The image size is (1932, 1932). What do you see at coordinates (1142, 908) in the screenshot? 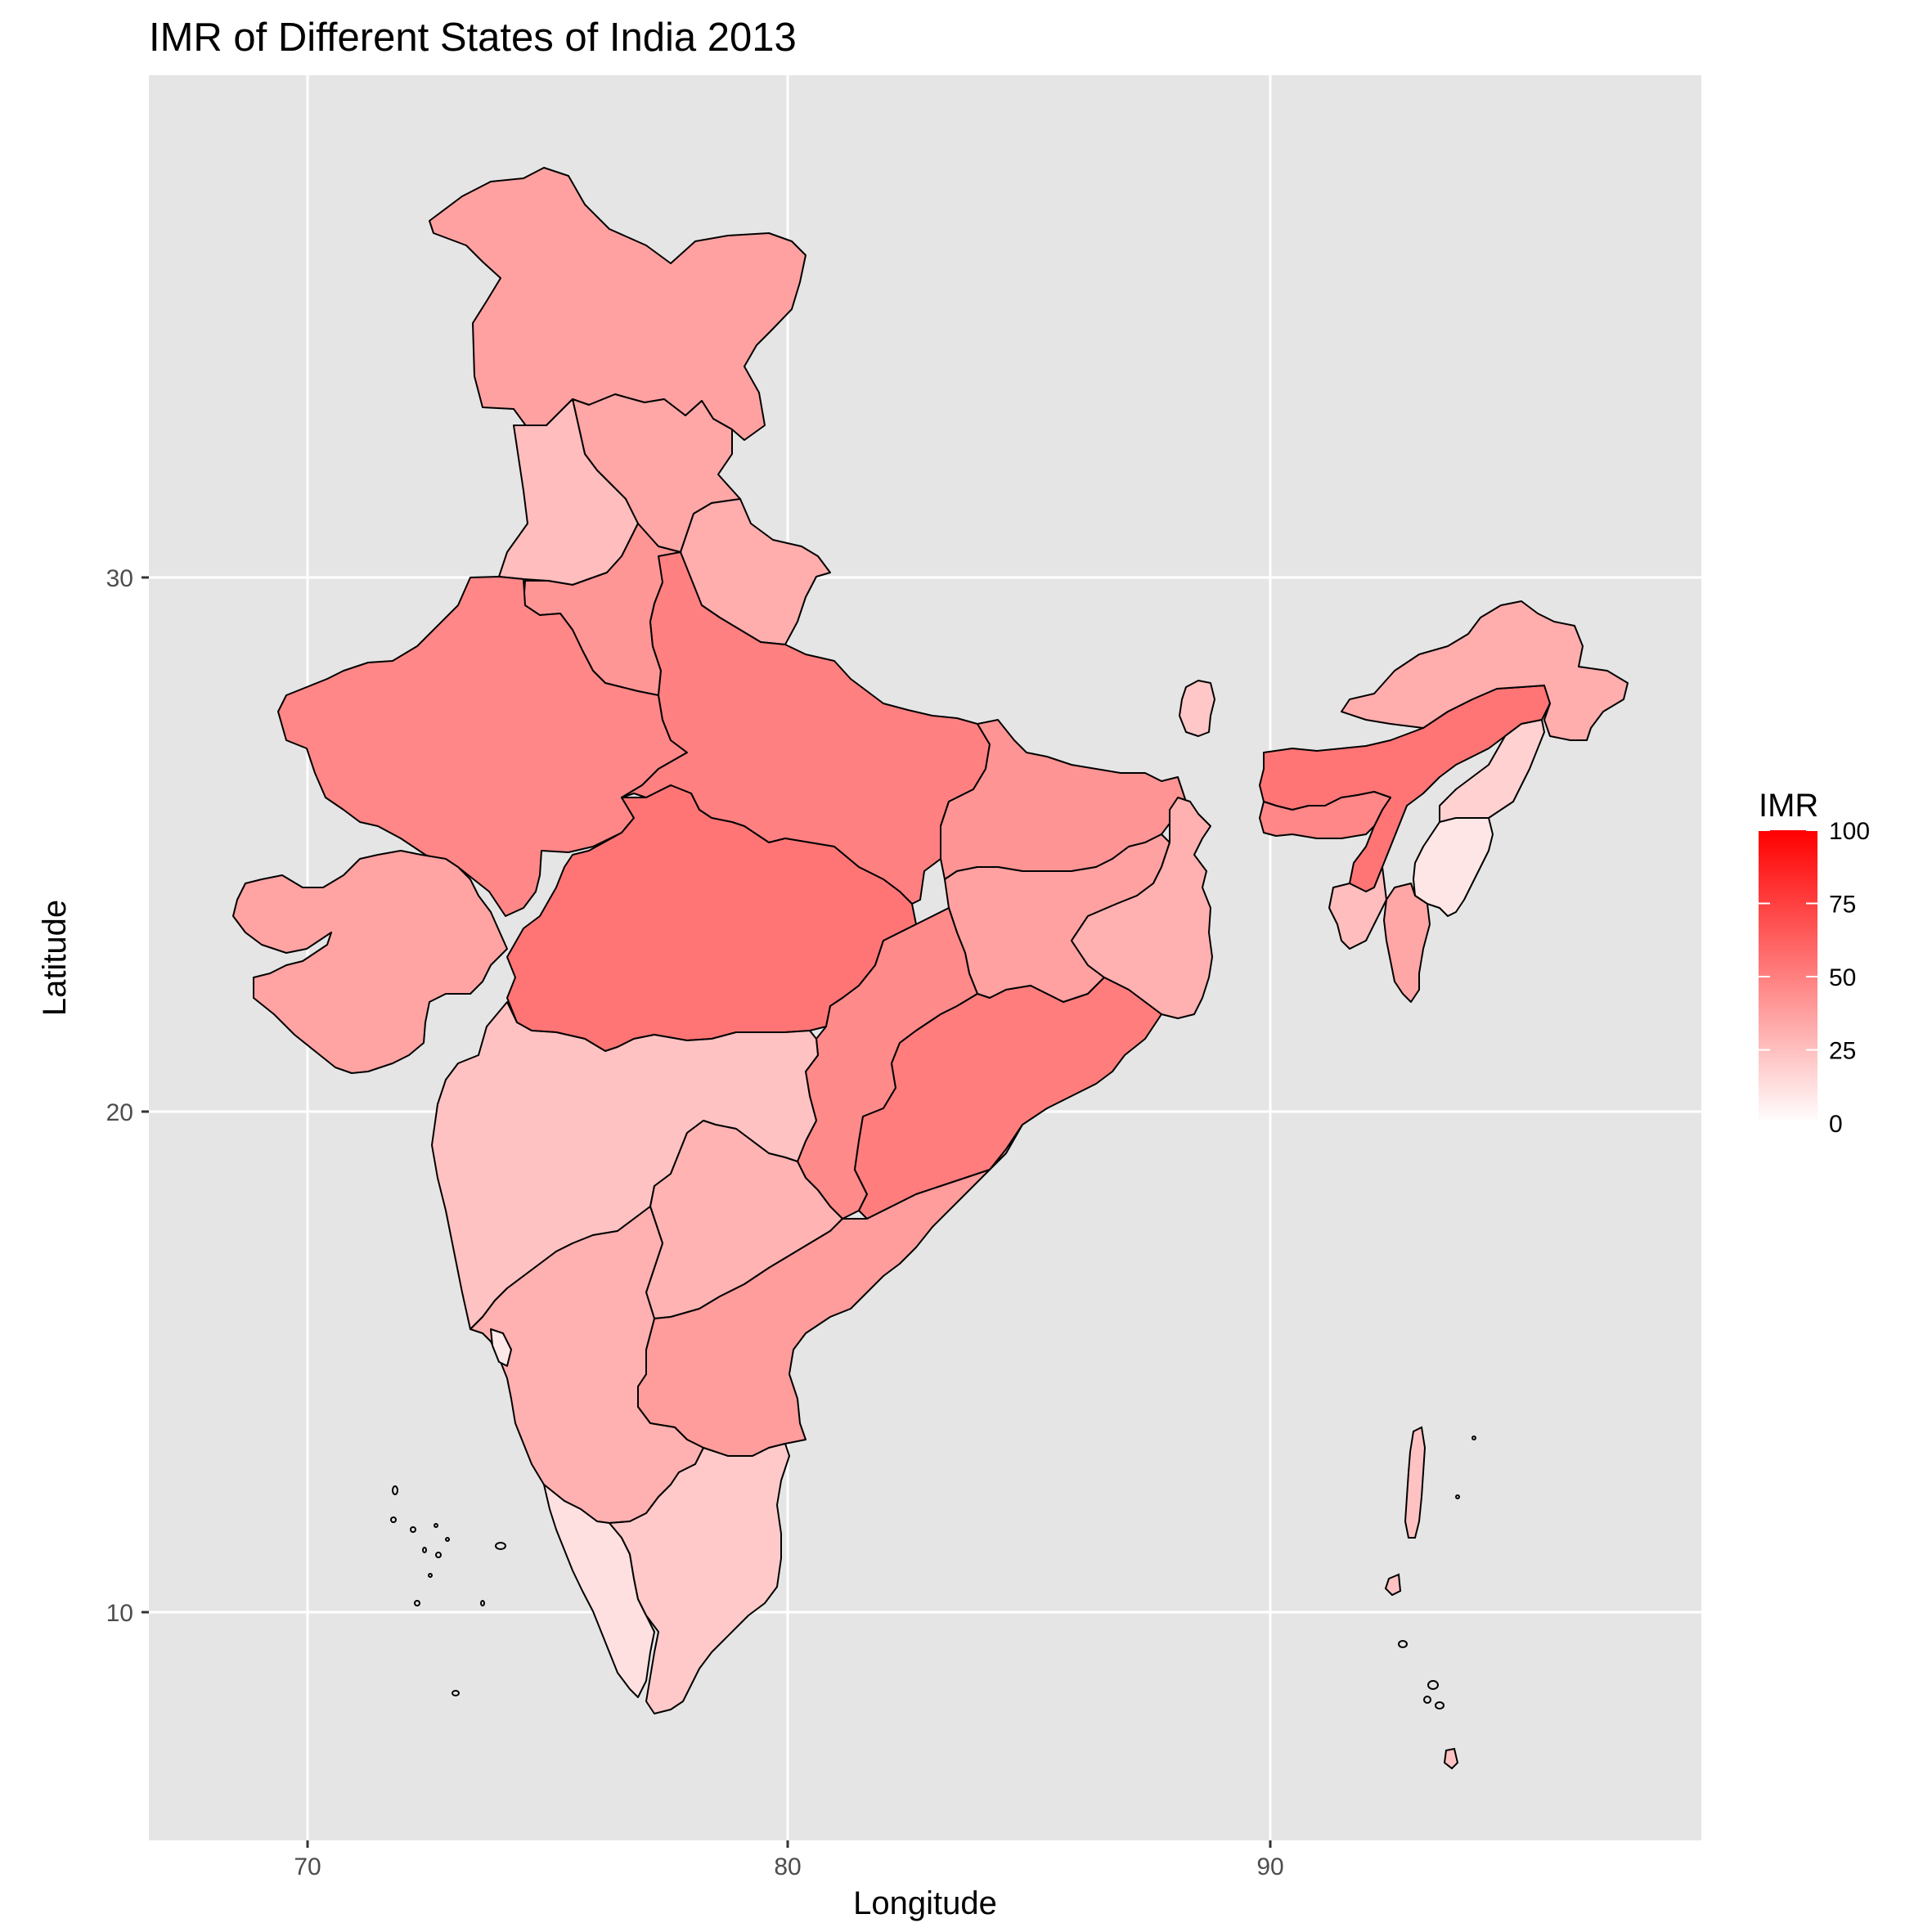
I see `region-west-bengal` at bounding box center [1142, 908].